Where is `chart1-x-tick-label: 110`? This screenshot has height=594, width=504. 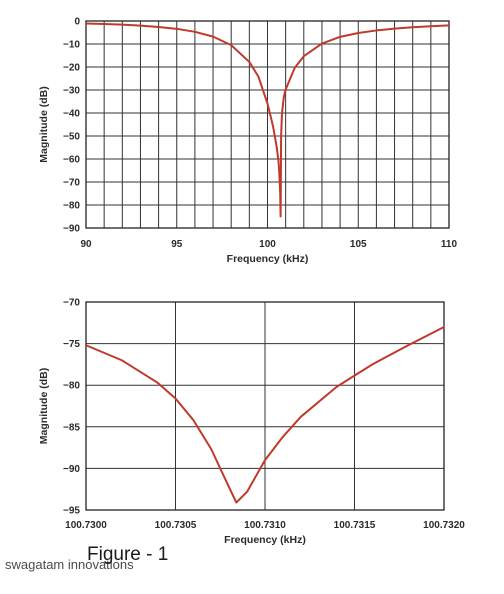
chart1-x-tick-label: 110 is located at coordinates (449, 244).